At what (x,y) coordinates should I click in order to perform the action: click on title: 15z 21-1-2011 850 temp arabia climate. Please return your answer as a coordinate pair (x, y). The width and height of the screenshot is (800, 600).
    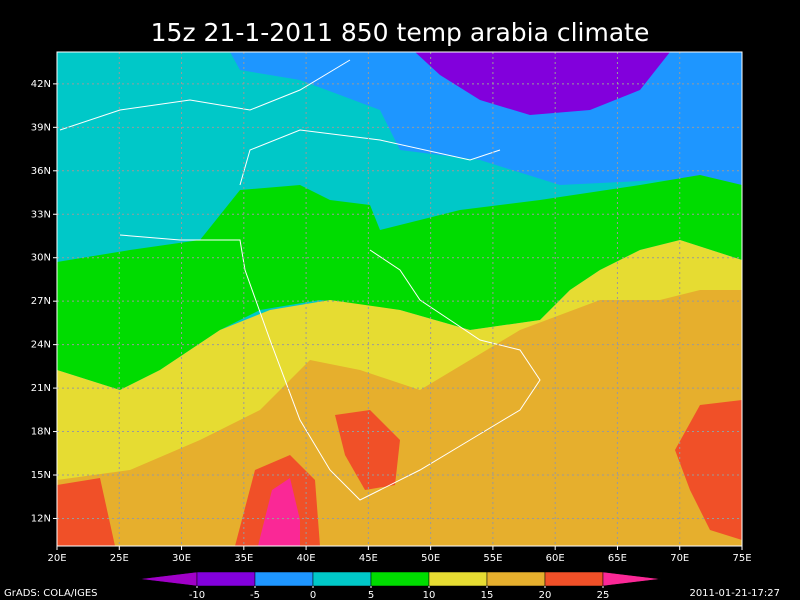
    Looking at the image, I should click on (400, 32).